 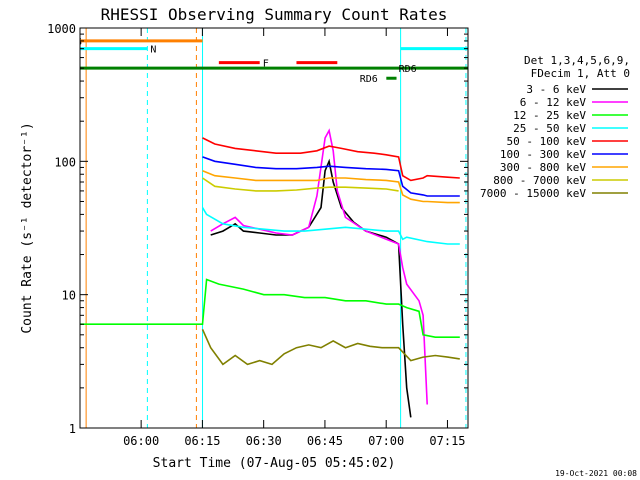 I want to click on legend-label-7: 800 - 7000 keV, so click(x=539, y=180).